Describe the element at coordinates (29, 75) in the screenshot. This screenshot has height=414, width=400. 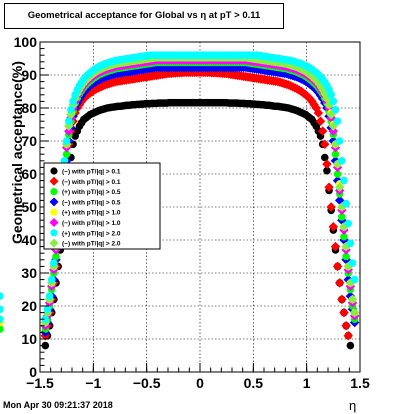
I see `y-tick-label: 90` at that location.